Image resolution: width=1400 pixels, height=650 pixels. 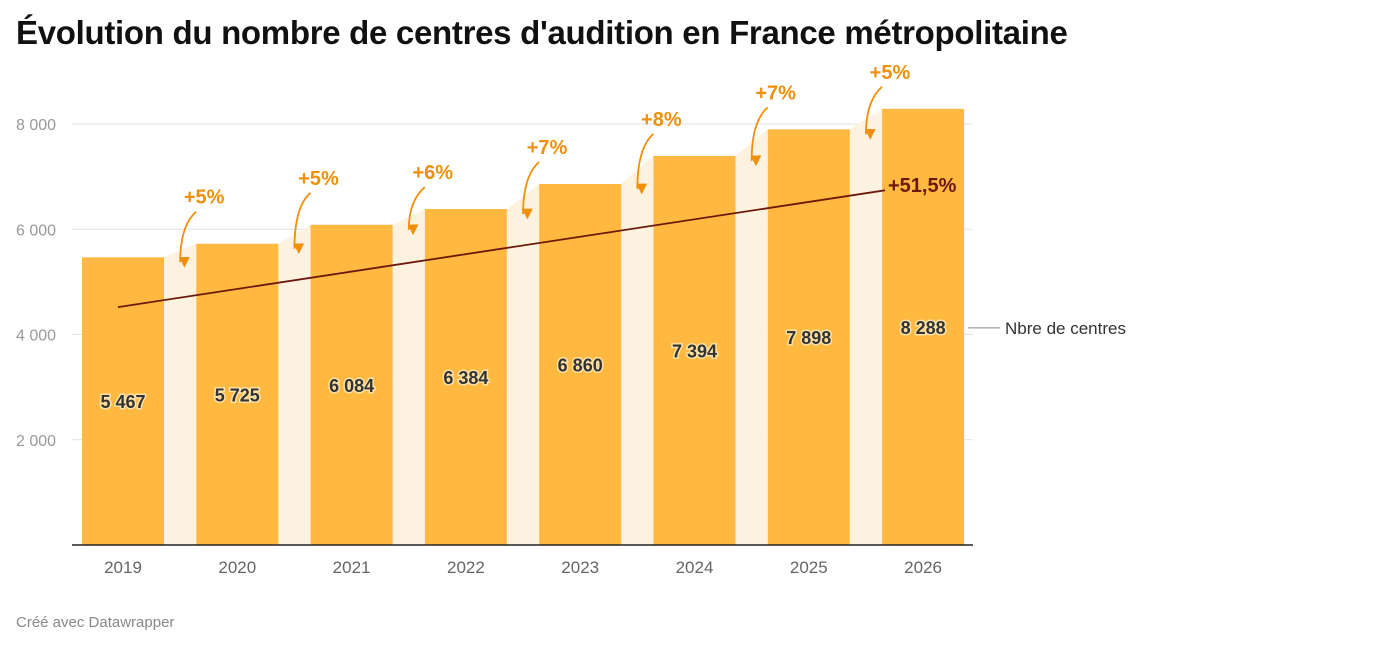 I want to click on bar-value-label: 5 467, so click(x=122, y=402).